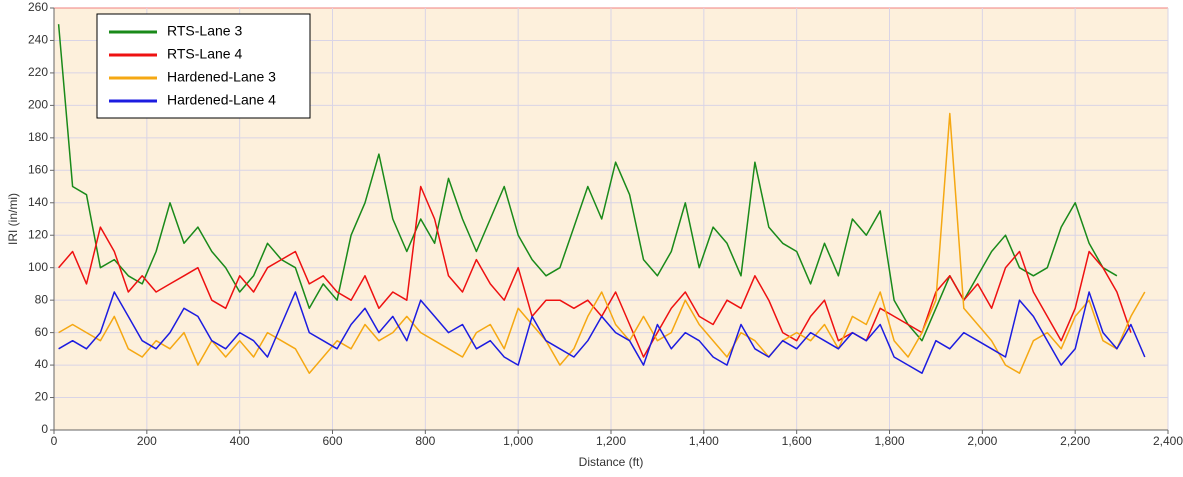  Describe the element at coordinates (38, 169) in the screenshot. I see `y-tick-label: 160` at that location.